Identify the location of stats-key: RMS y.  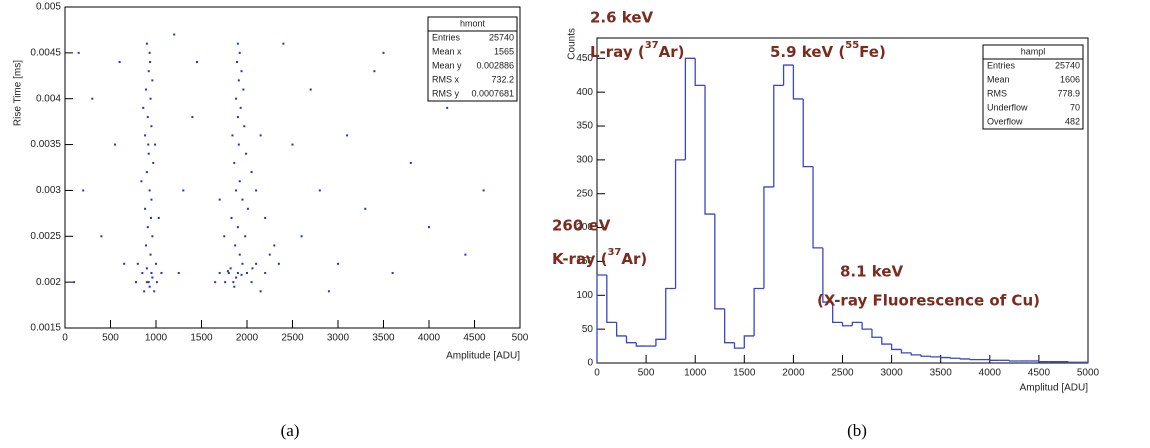
(446, 93).